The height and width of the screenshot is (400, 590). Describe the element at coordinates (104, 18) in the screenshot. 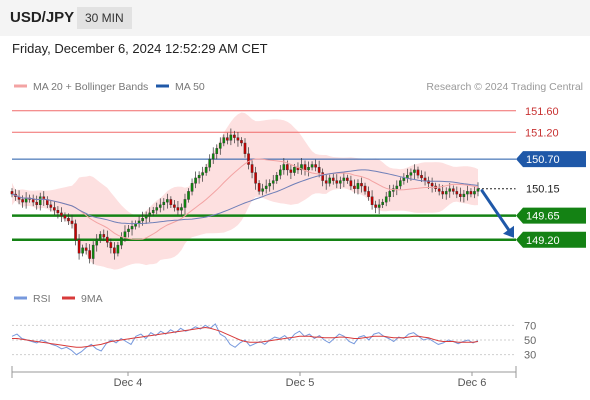

I see `timeframe-button: 30 MIN` at that location.